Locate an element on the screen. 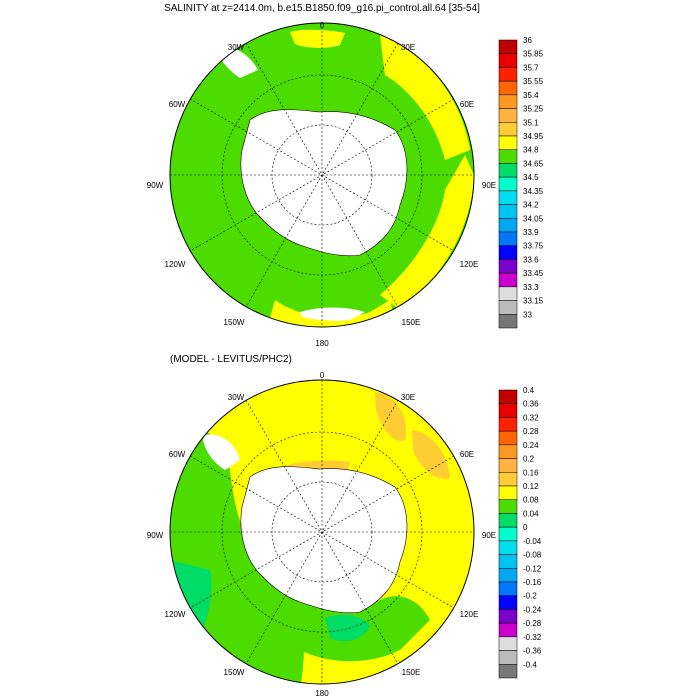 The height and width of the screenshot is (700, 700). panel2-negative-anom-south is located at coordinates (347, 628).